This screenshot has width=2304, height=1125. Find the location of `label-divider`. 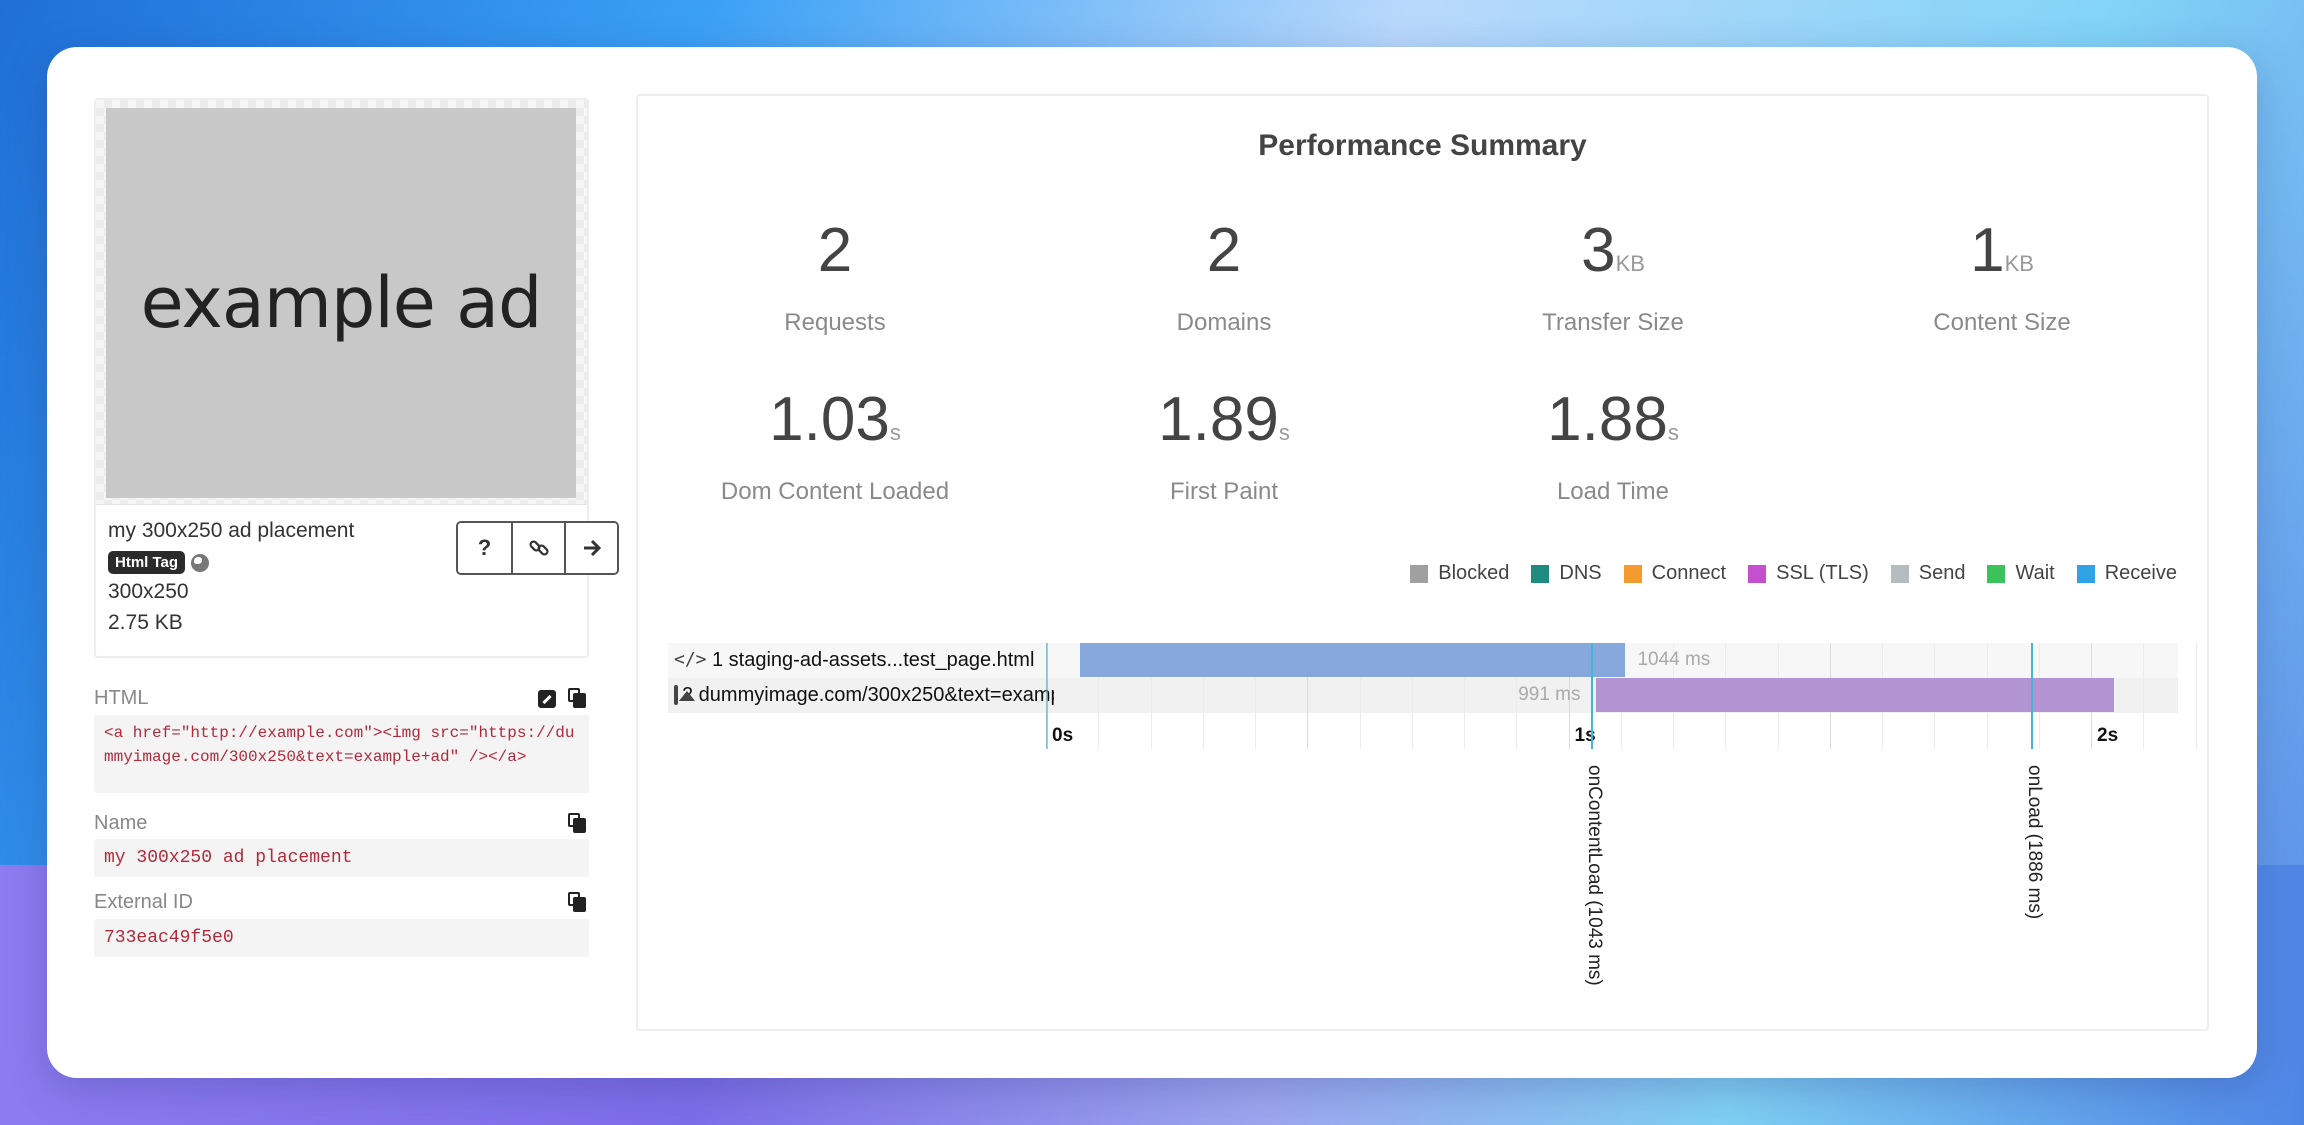

label-divider is located at coordinates (1047, 696).